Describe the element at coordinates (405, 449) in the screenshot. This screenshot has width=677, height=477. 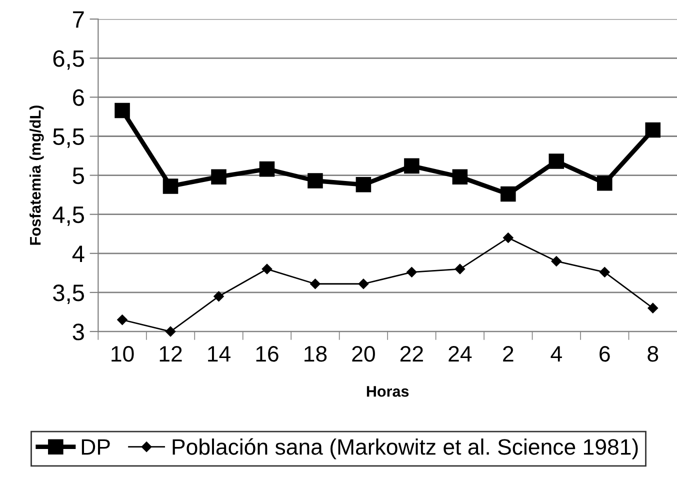
I see `legend-label: Población sana (Markowitz et al. Science 1981)` at that location.